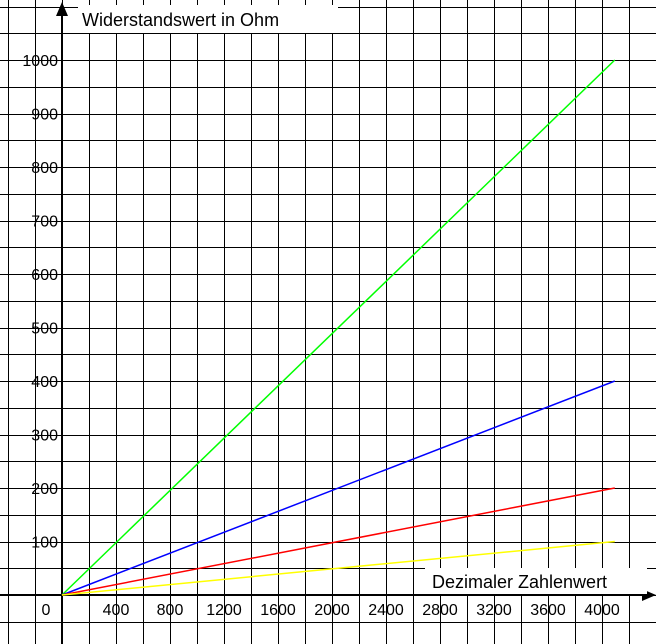 This screenshot has width=656, height=644. I want to click on y-tick-label: 500, so click(44, 329).